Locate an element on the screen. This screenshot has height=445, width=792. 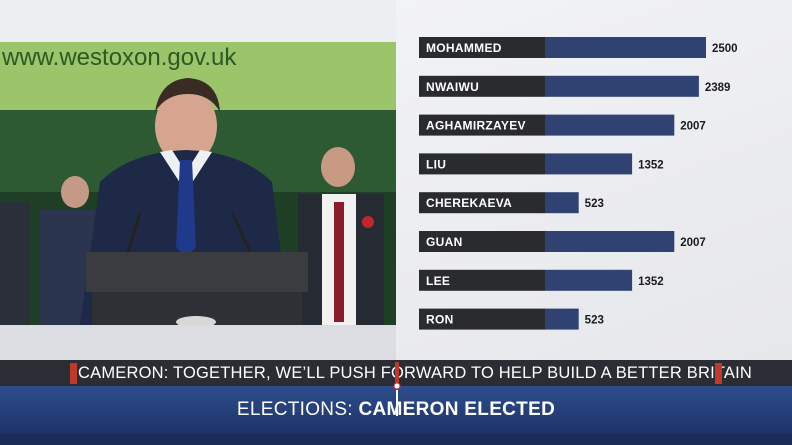
candidate-label: LIU is located at coordinates (436, 164).